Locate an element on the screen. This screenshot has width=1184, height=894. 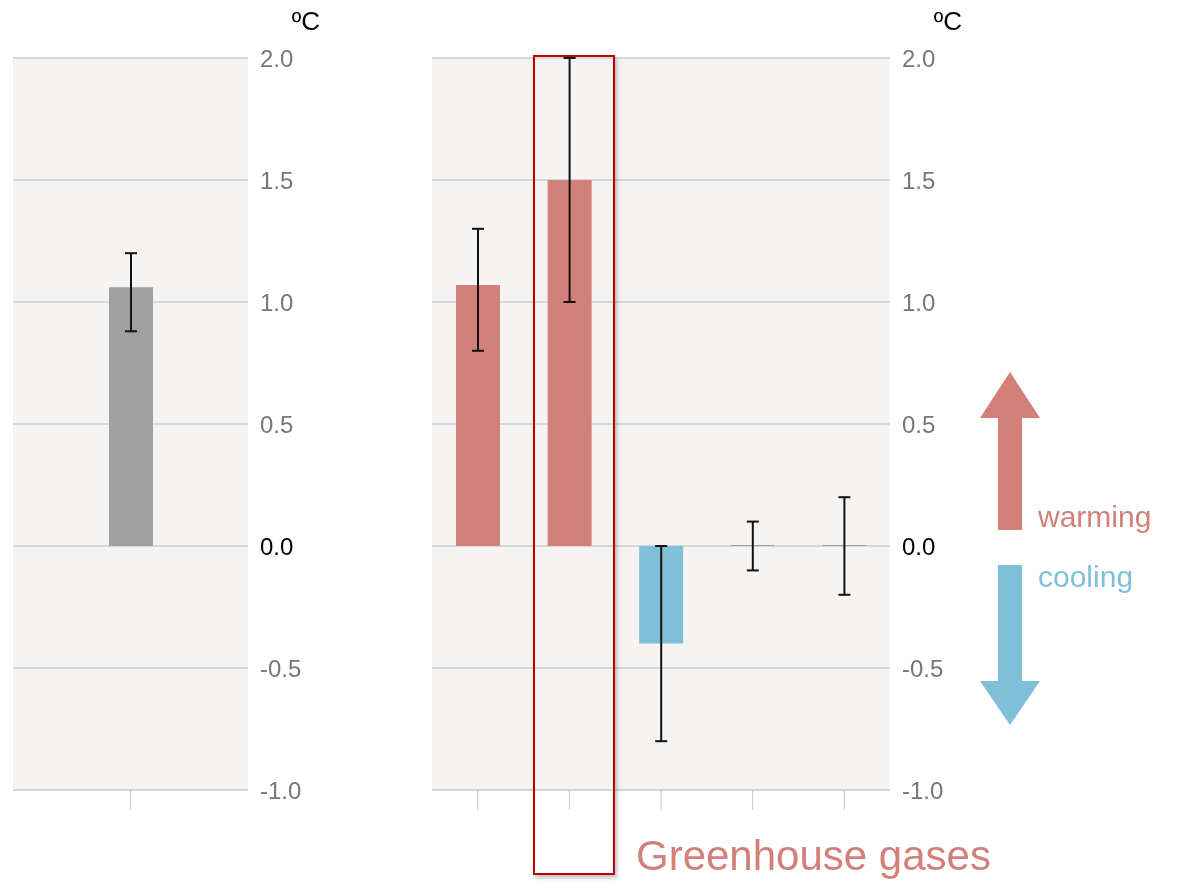
text: warming is located at coordinates (1095, 517).